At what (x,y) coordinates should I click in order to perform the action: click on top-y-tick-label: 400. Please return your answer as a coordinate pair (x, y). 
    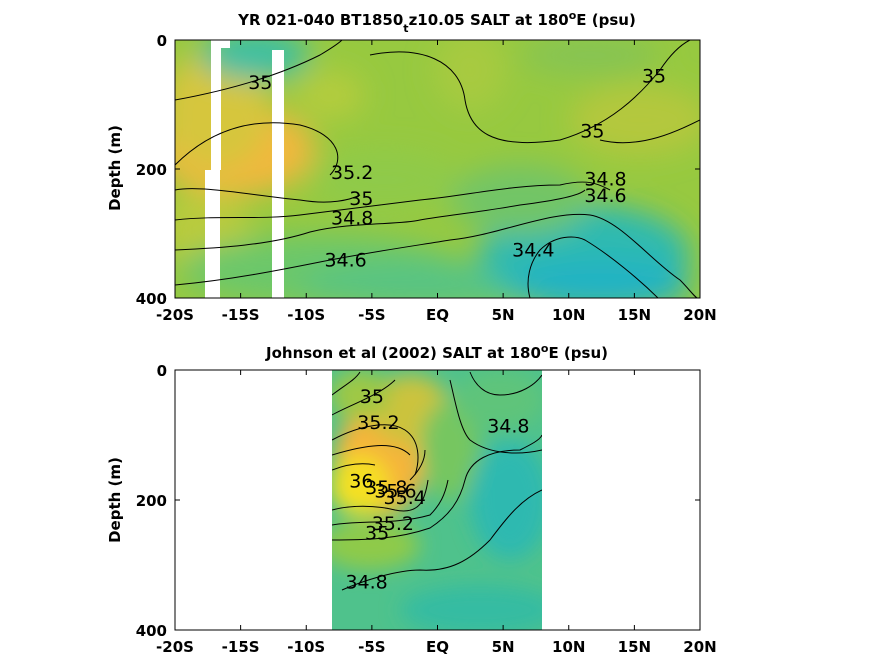
    Looking at the image, I should click on (151, 299).